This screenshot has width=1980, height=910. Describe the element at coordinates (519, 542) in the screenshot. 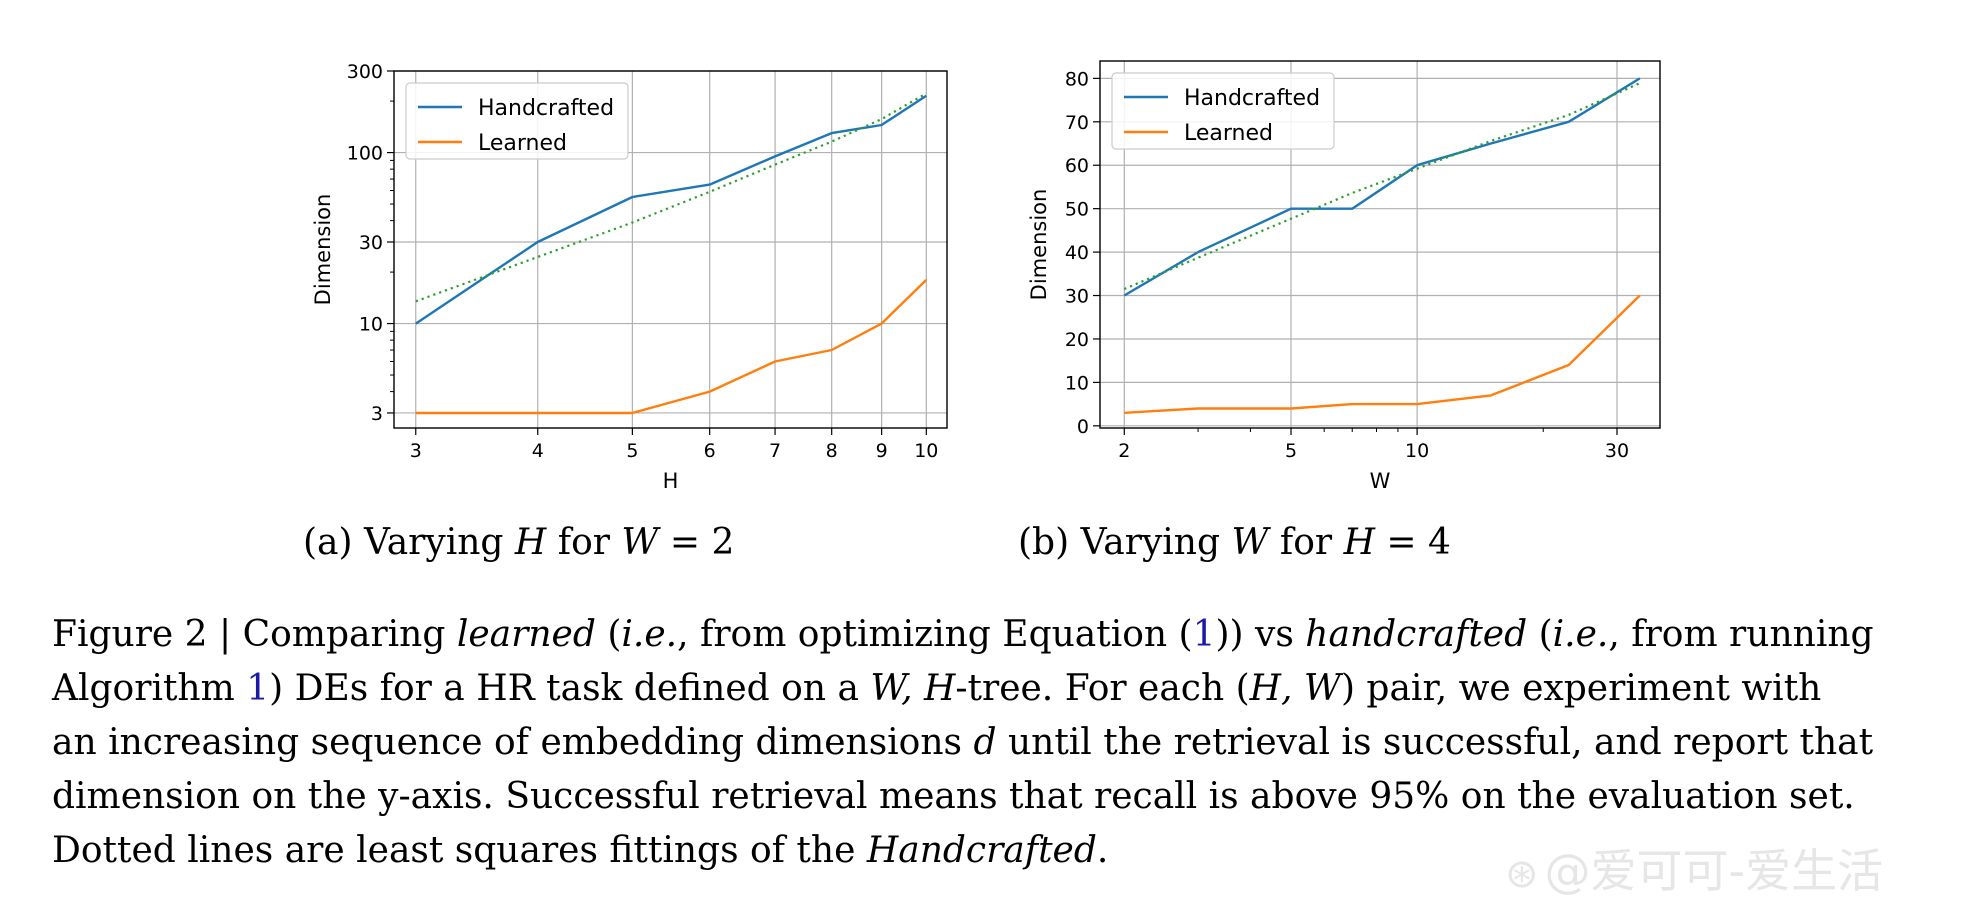

I see `subcaption-a: (a) Varying H for W = 2` at that location.